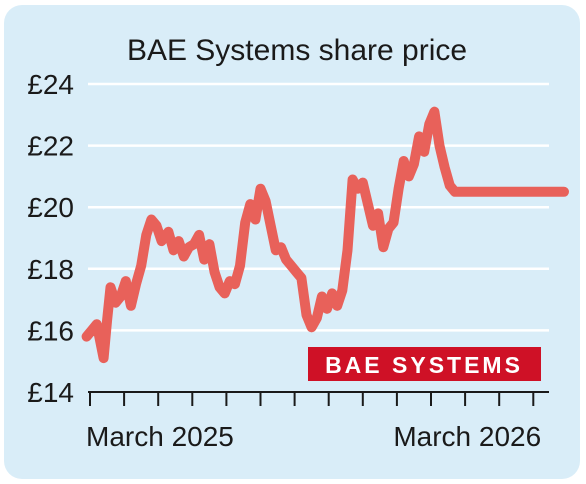 This screenshot has height=484, width=586. I want to click on y-tick-label: £14, so click(50, 392).